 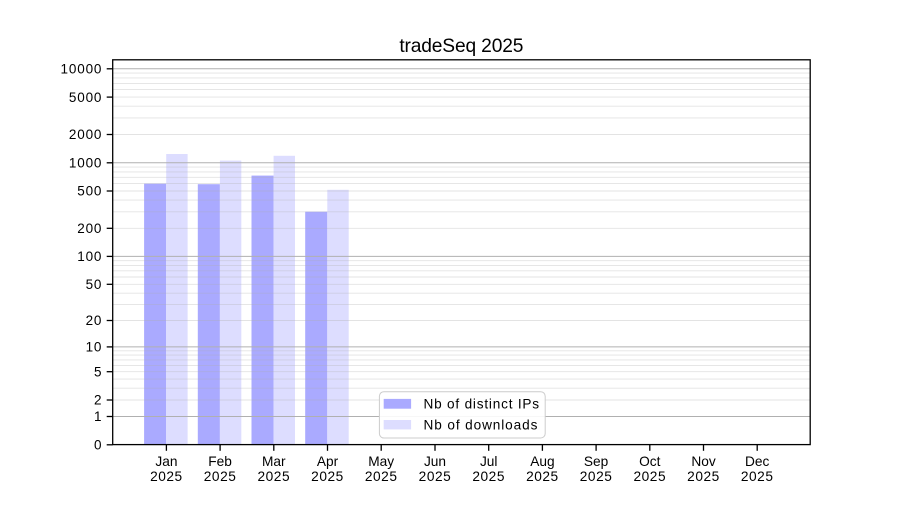 What do you see at coordinates (98, 400) in the screenshot?
I see `svg-text: 2` at bounding box center [98, 400].